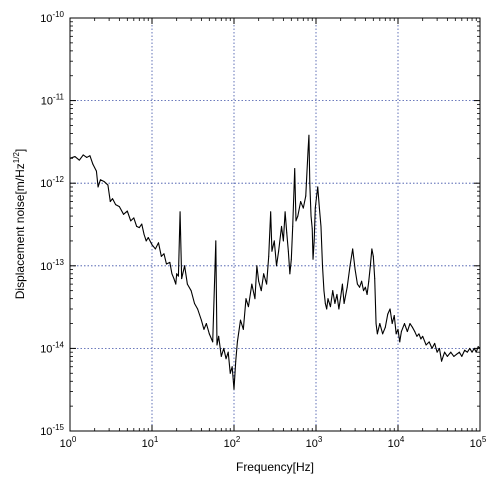 The image size is (486, 482). Describe the element at coordinates (20, 231) in the screenshot. I see `y-axis-label-main: Displacement noise[m/Hz` at that location.